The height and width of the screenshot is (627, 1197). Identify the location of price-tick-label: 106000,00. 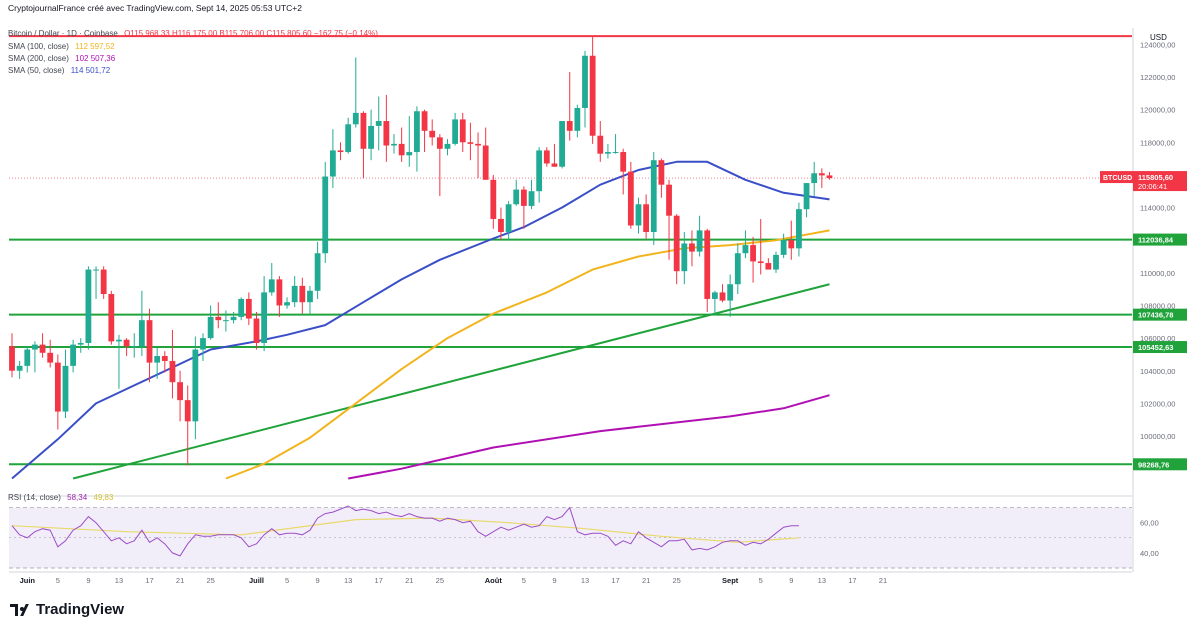
(1157, 338).